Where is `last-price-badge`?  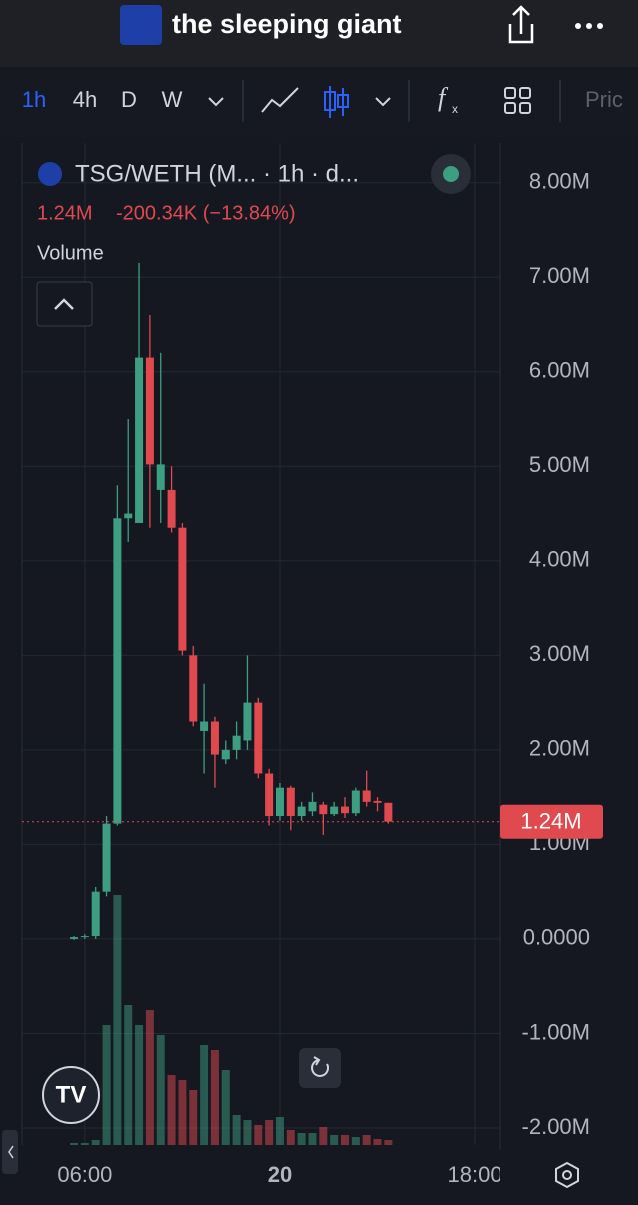 last-price-badge is located at coordinates (551, 821).